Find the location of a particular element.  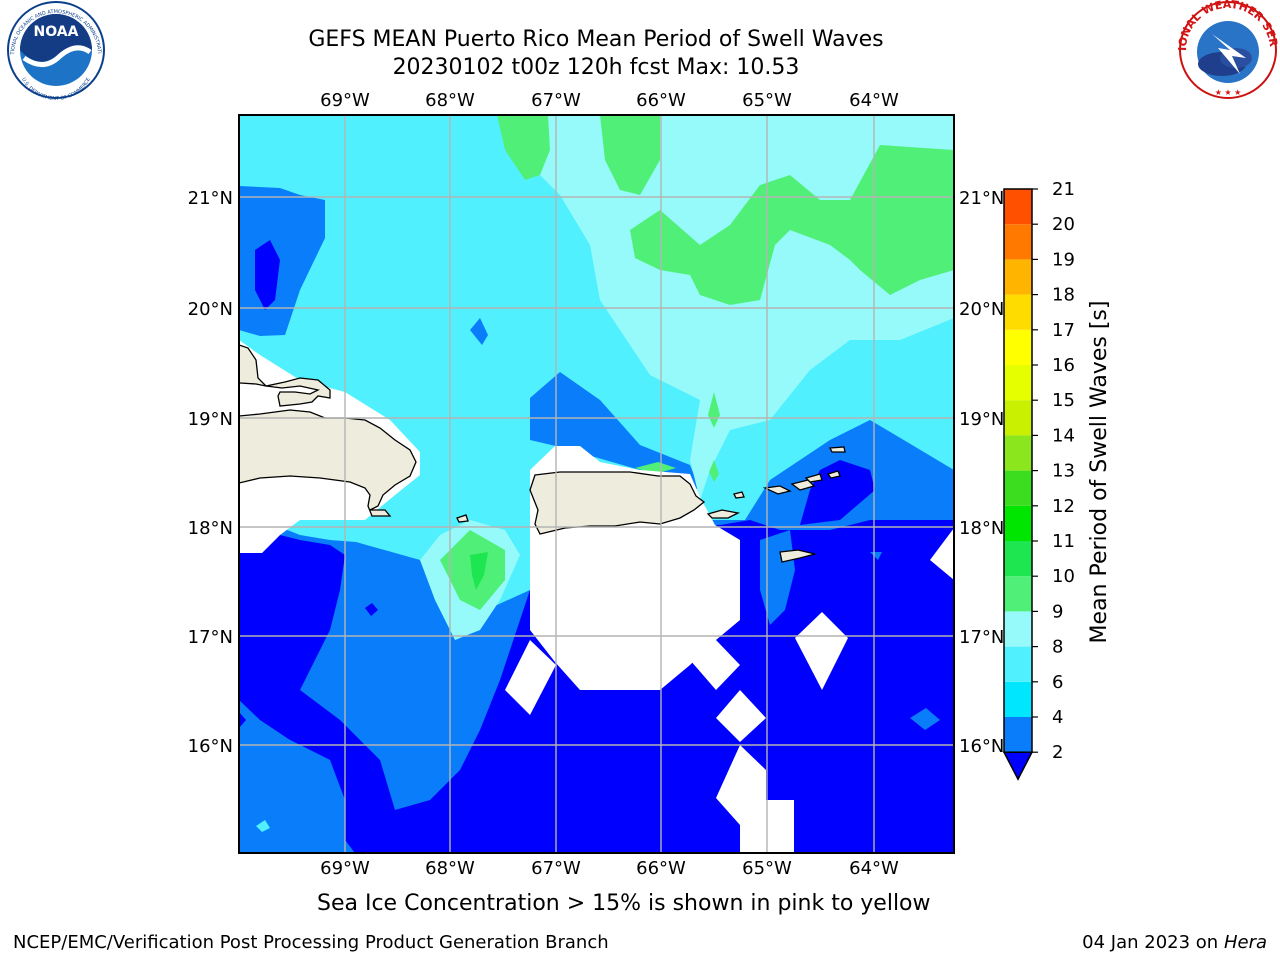

colorbar-tick-labels: 2 4 6 8 9 10 11 12 13 14 15 16 17 18 19 20 21 is located at coordinates (1053, 471).